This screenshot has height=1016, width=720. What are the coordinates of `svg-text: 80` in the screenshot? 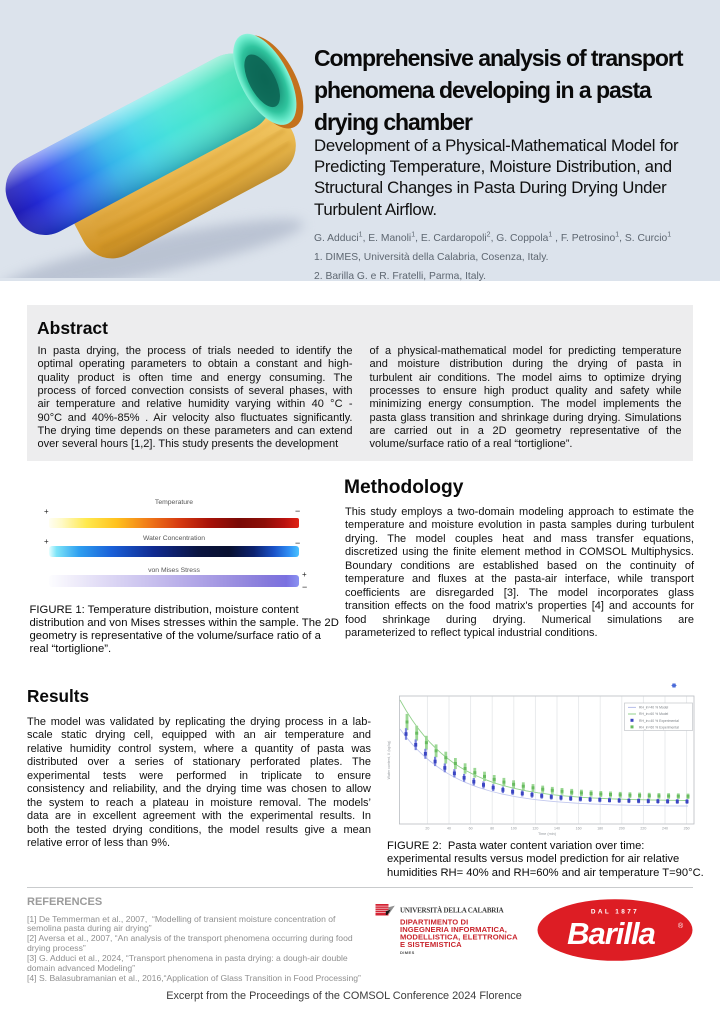 It's located at (492, 829).